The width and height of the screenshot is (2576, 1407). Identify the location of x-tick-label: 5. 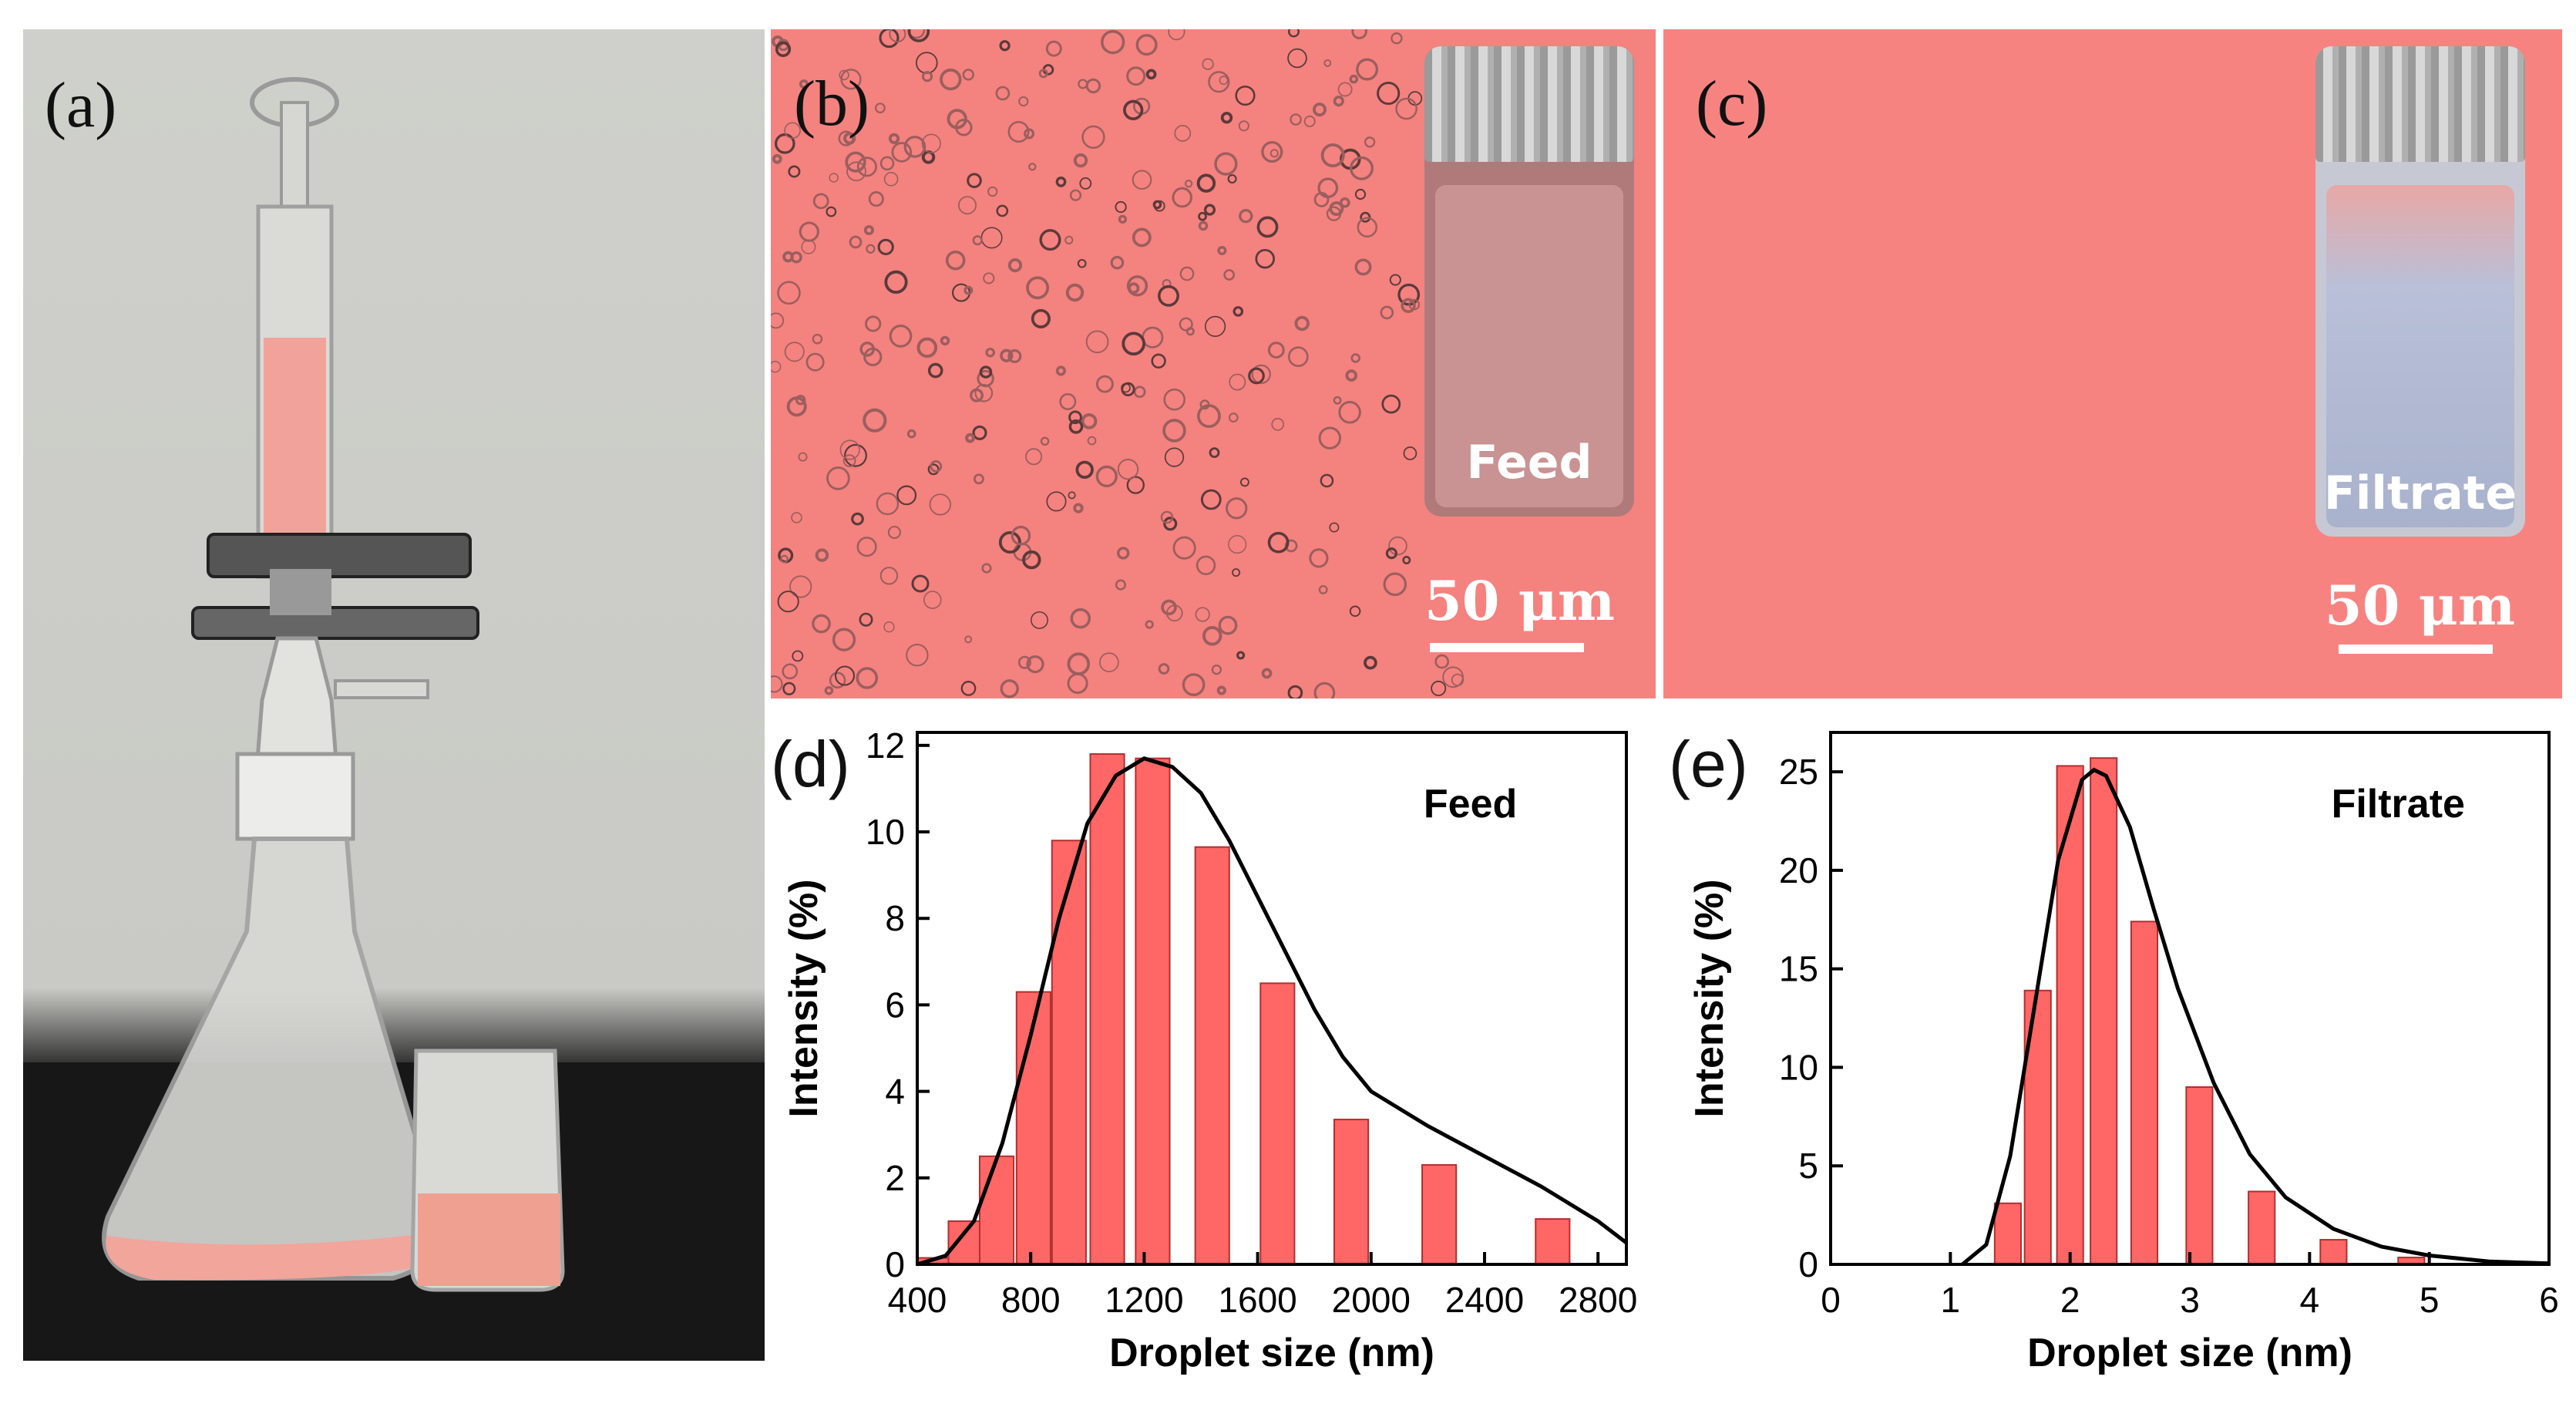
(2430, 1300).